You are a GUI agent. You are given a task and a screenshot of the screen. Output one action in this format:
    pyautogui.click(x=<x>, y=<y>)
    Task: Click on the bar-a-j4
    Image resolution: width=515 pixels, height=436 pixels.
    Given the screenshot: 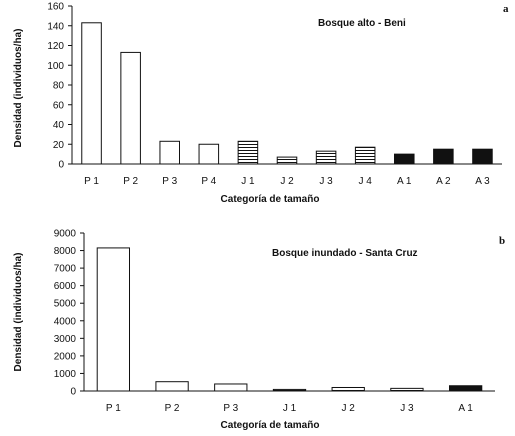 What is the action you would take?
    pyautogui.click(x=365, y=155)
    